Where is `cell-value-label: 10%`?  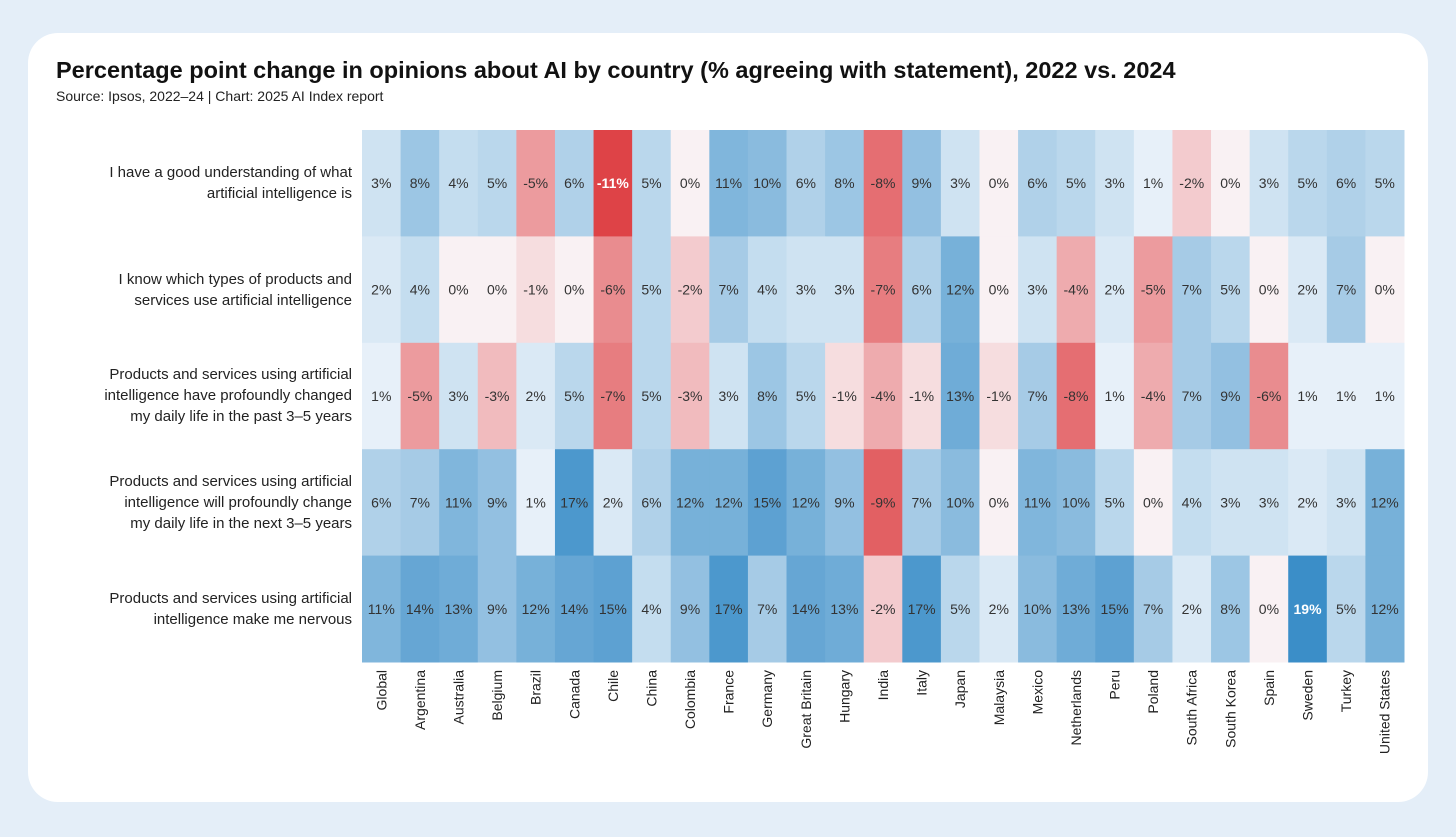
cell-value-label: 10% is located at coordinates (1076, 502).